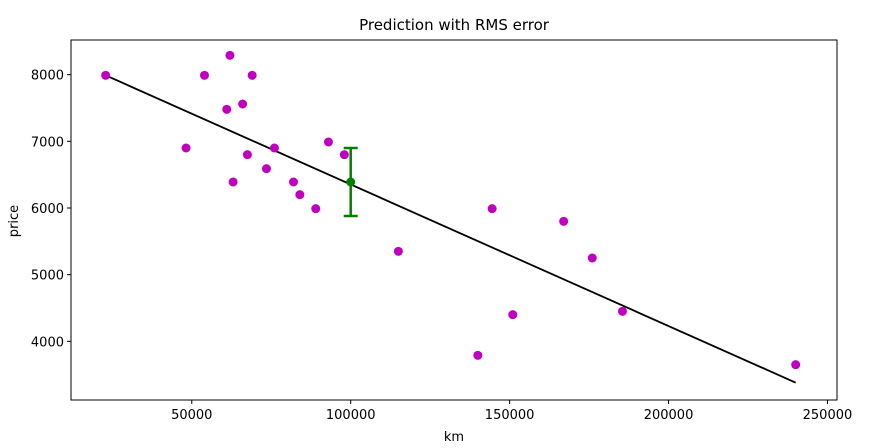 Image resolution: width=877 pixels, height=448 pixels. What do you see at coordinates (47, 276) in the screenshot?
I see `y-tick-label: 5000` at bounding box center [47, 276].